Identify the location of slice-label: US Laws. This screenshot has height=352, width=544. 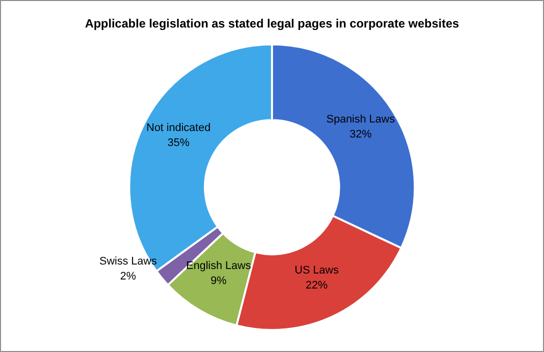
(317, 270).